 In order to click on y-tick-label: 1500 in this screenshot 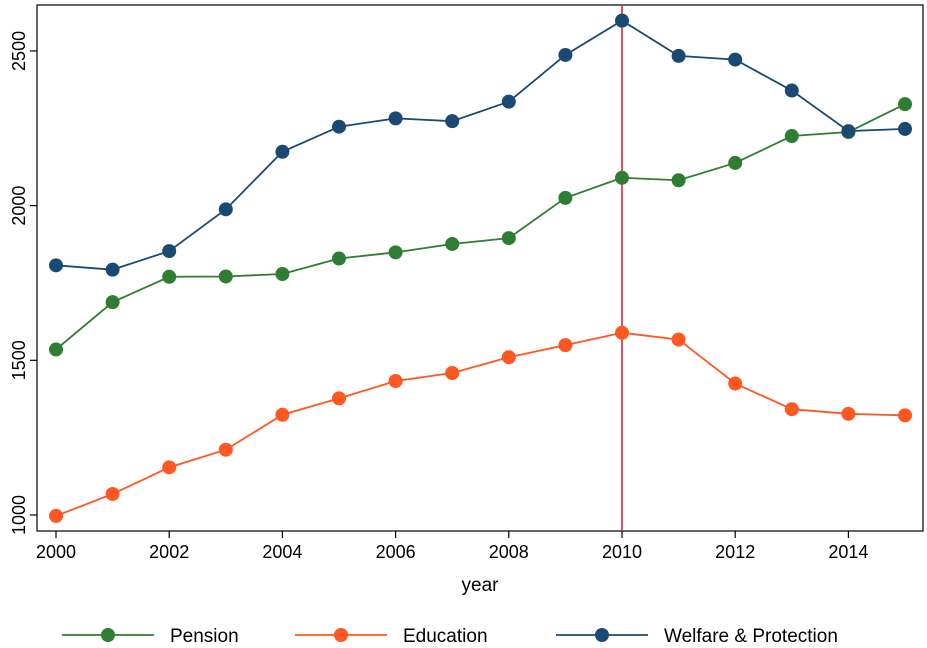, I will do `click(19, 360)`.